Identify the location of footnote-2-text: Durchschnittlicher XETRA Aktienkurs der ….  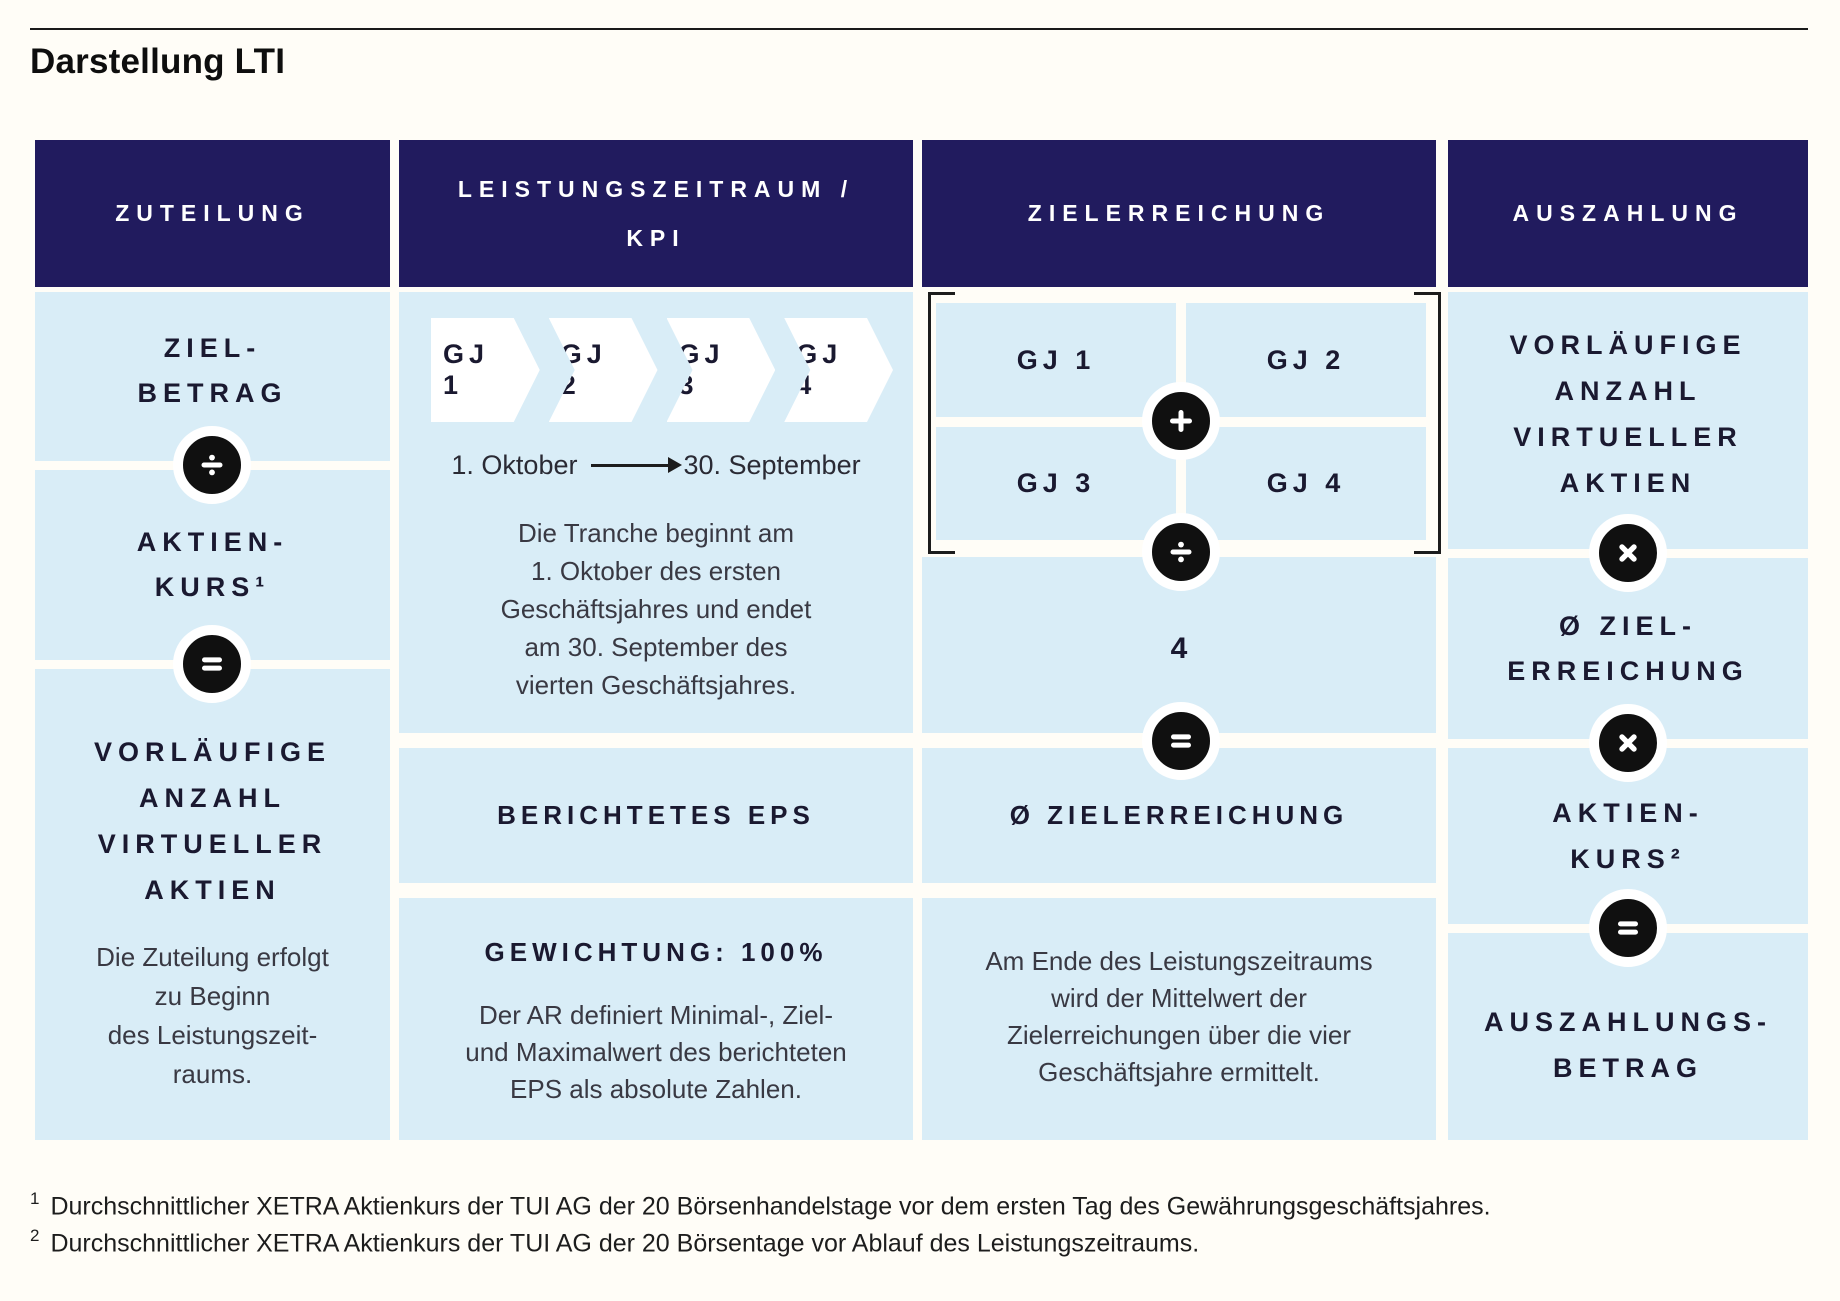
(625, 1243).